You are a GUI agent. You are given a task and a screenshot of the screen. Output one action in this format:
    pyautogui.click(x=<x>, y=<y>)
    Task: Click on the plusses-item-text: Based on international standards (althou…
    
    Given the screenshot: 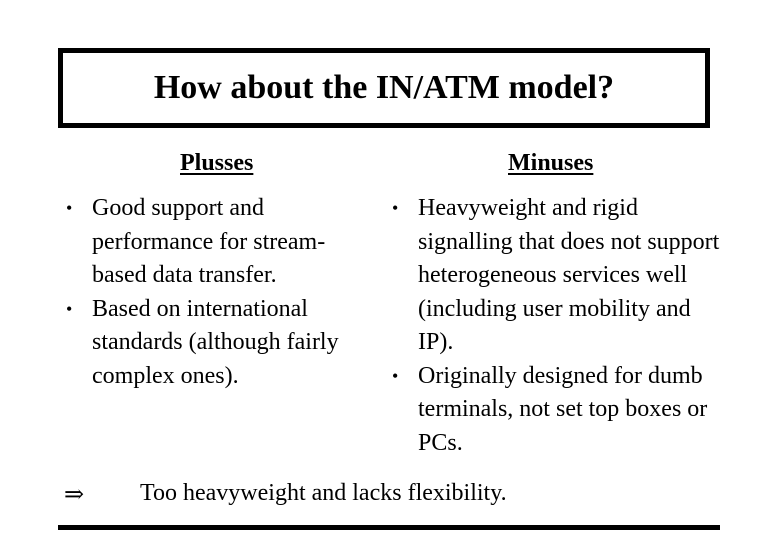 What is the action you would take?
    pyautogui.click(x=215, y=342)
    